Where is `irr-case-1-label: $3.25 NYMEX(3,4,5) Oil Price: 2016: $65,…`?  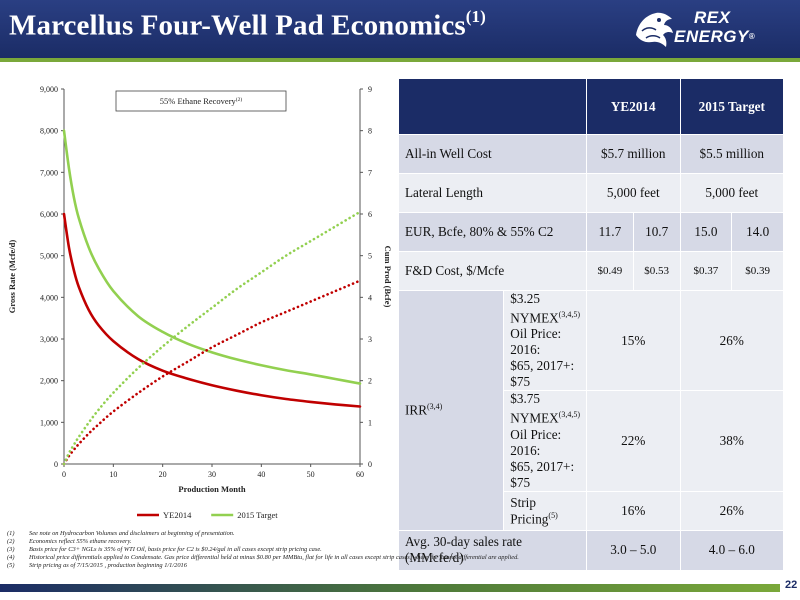
irr-case-1-label: $3.25 NYMEX(3,4,5) Oil Price: 2016: $65,… is located at coordinates (545, 340).